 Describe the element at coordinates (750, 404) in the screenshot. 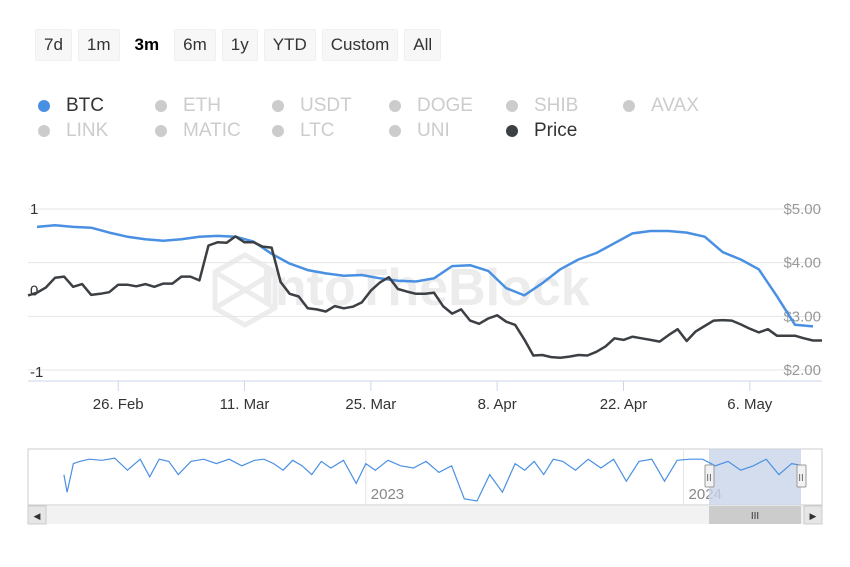

I see `x-tick-label: 6. May` at that location.